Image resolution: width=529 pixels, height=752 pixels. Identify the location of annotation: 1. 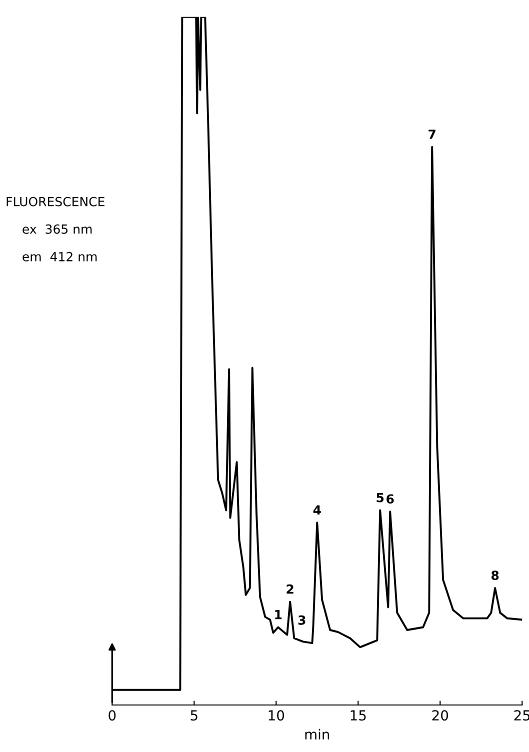
(278, 615).